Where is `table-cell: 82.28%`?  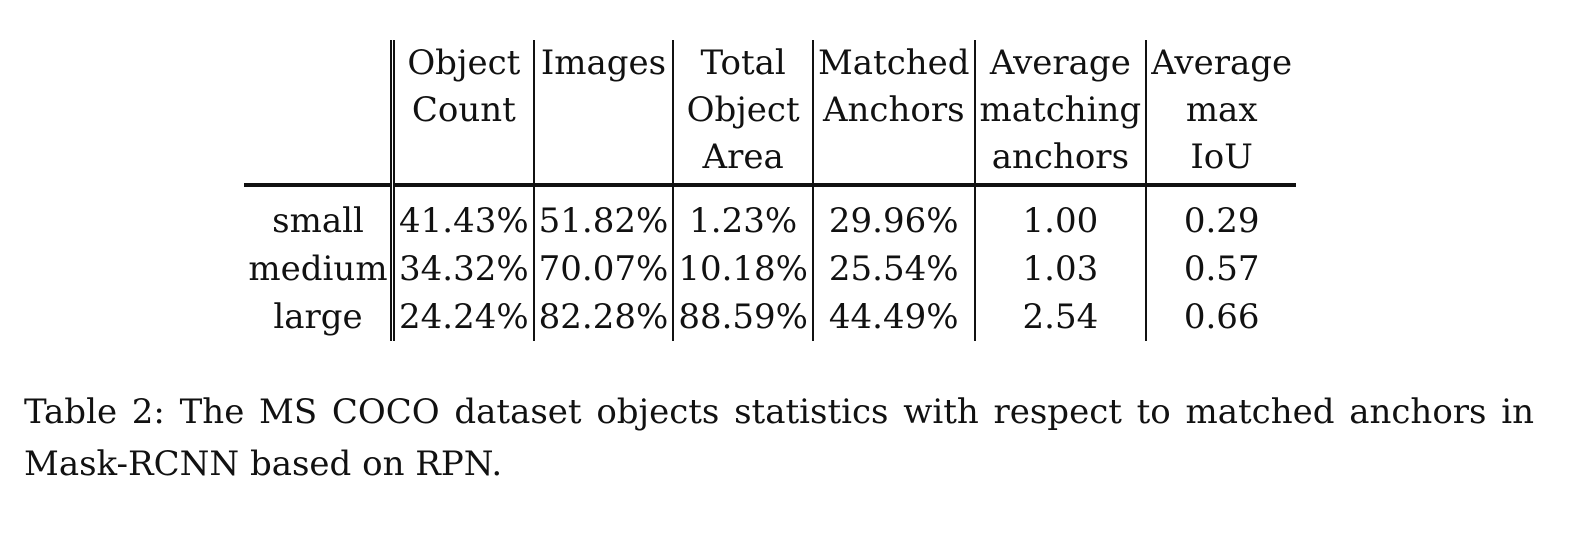
table-cell: 82.28% is located at coordinates (604, 317).